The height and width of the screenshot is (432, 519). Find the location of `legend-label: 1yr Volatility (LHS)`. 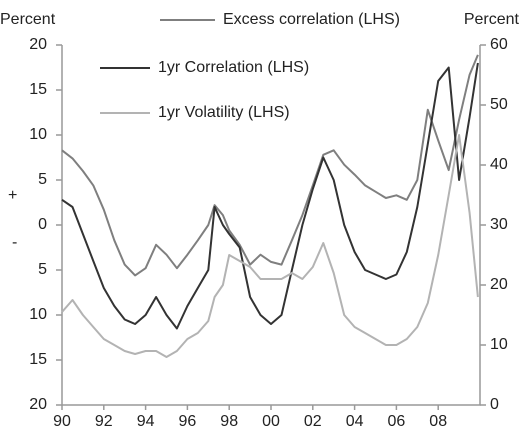

legend-label: 1yr Volatility (LHS) is located at coordinates (224, 112).